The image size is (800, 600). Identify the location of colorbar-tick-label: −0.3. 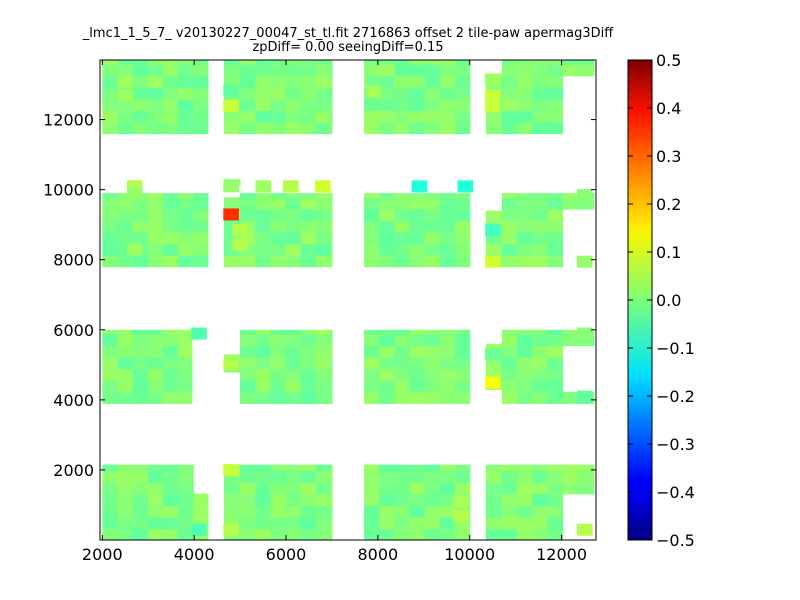
(675, 444).